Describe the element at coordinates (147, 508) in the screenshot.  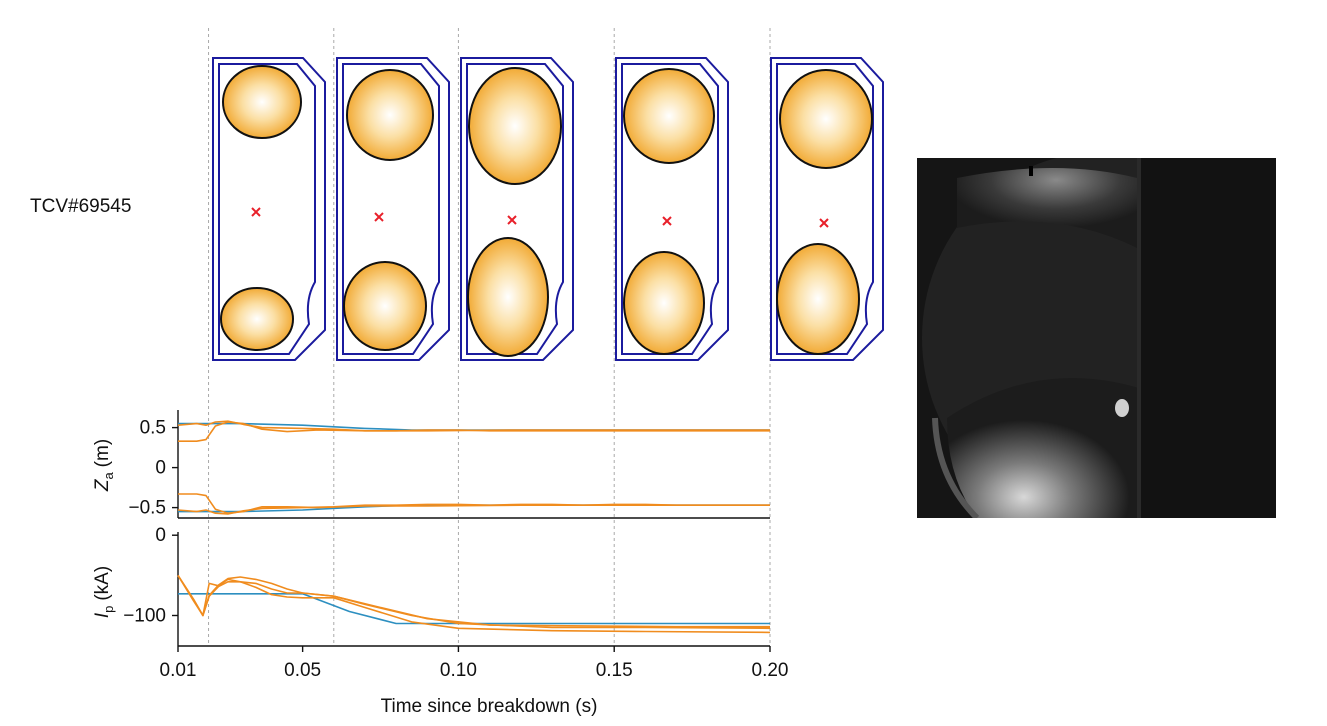
I see `za-tick-label-2: −0.5` at that location.